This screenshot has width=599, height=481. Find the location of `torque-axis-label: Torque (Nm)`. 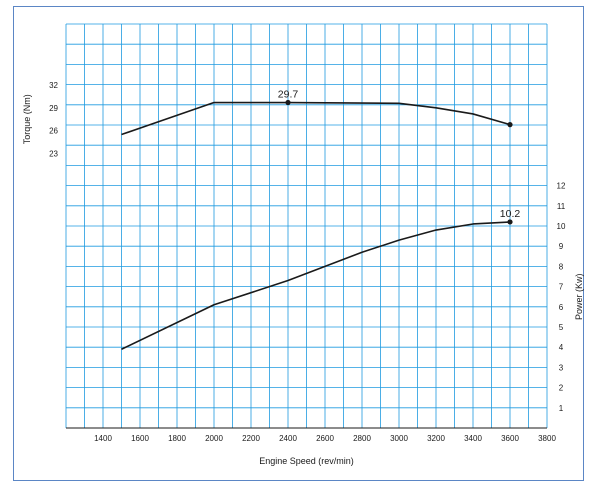

torque-axis-label: Torque (Nm) is located at coordinates (27, 119).